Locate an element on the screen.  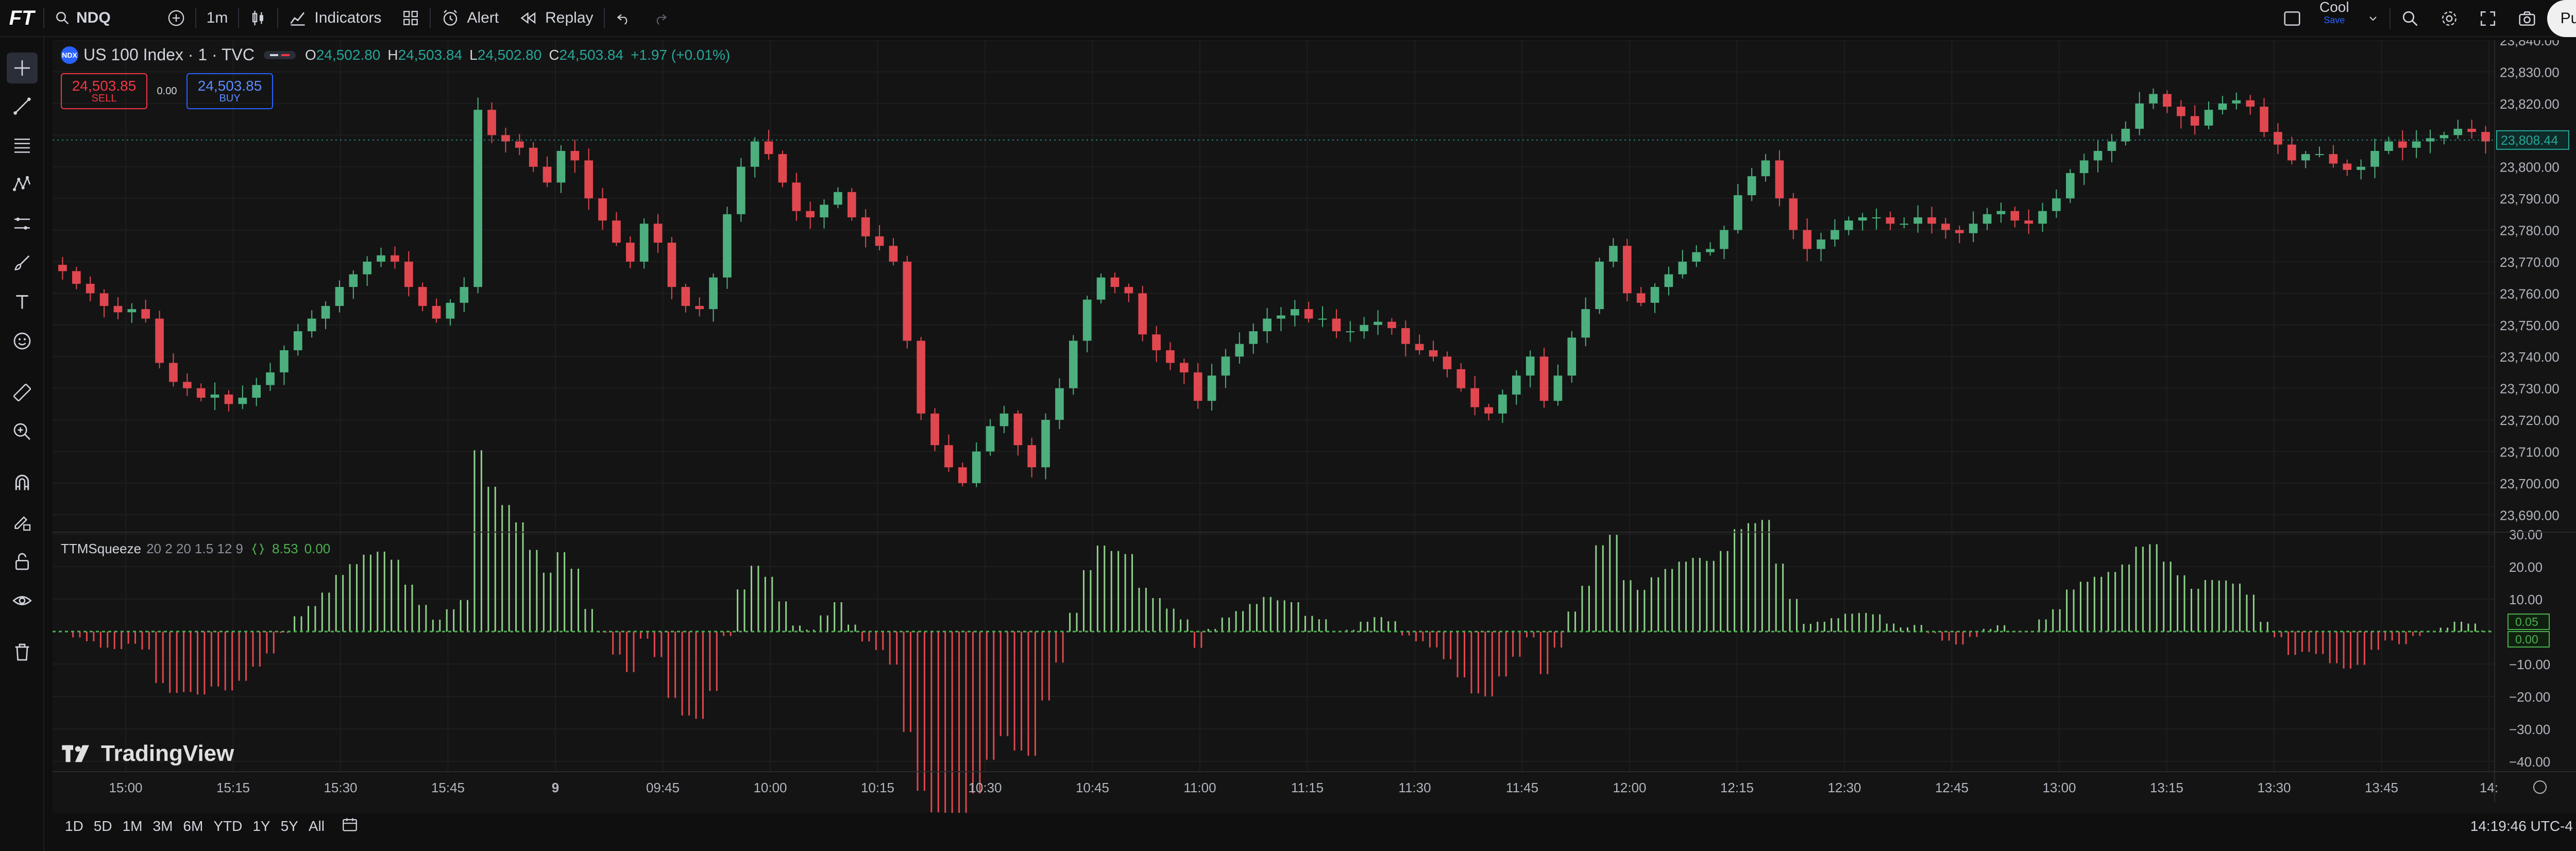
snapshot-button is located at coordinates (2527, 18).